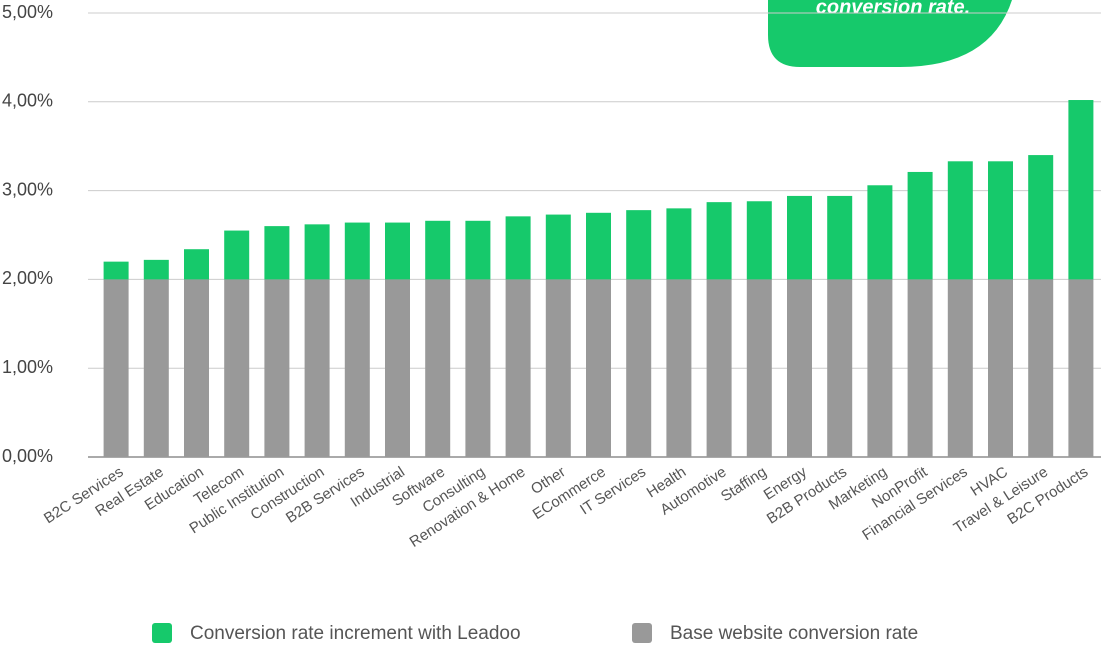  What do you see at coordinates (355, 633) in the screenshot?
I see `legend-label: Conversion rate increment with Leadoo` at bounding box center [355, 633].